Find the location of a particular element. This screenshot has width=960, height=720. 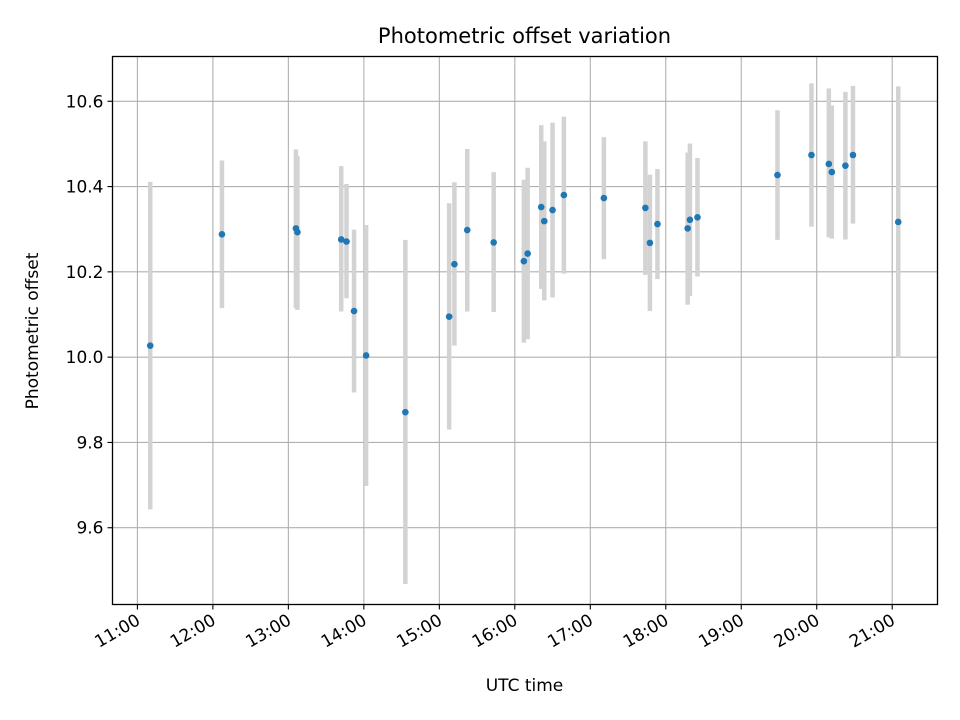

y-axis-ticks: 9.6 9.8 10.0 10.2 10.4 10.6 is located at coordinates (89, 315).